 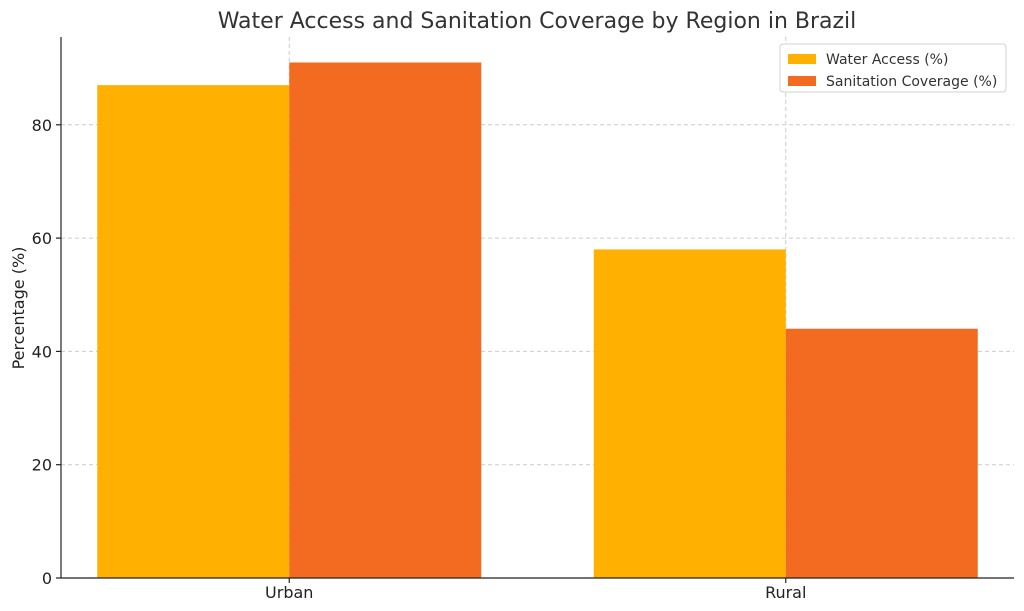 What do you see at coordinates (289, 592) in the screenshot?
I see `x-tick-label-0: Urban` at bounding box center [289, 592].